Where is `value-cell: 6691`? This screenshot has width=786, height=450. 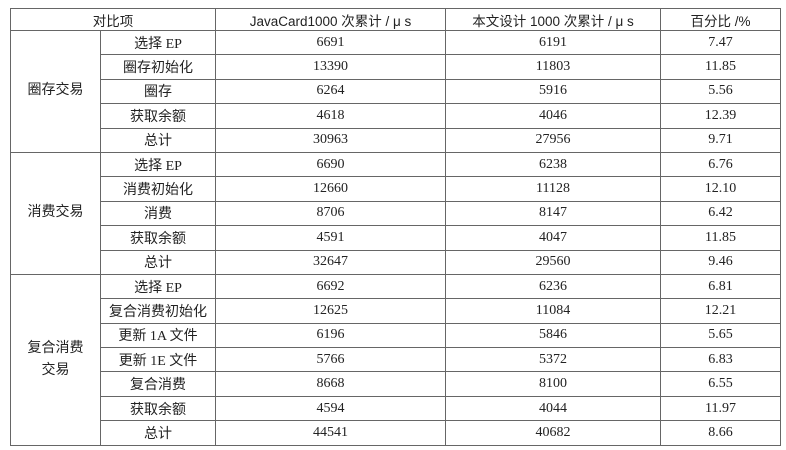 value-cell: 6691 is located at coordinates (330, 42).